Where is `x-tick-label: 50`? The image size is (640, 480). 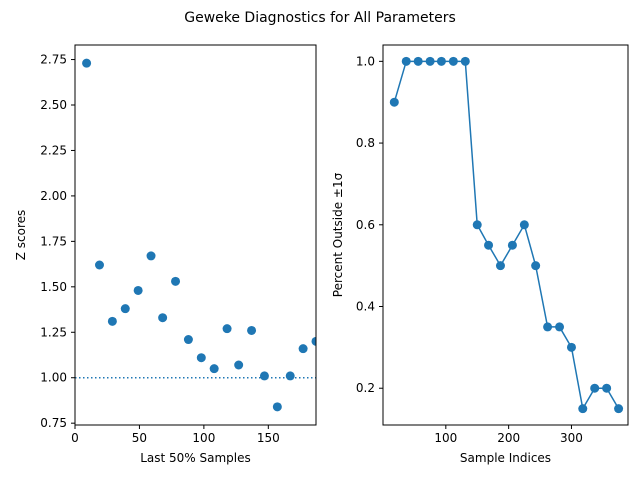 x-tick-label: 50 is located at coordinates (139, 438).